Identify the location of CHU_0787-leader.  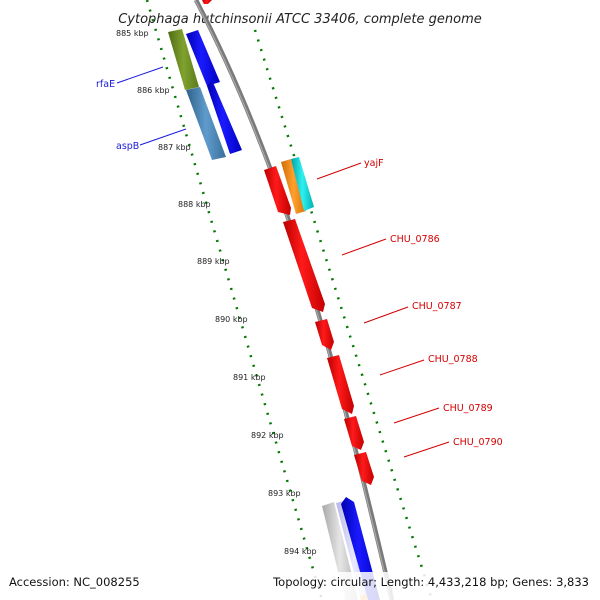
(386, 315).